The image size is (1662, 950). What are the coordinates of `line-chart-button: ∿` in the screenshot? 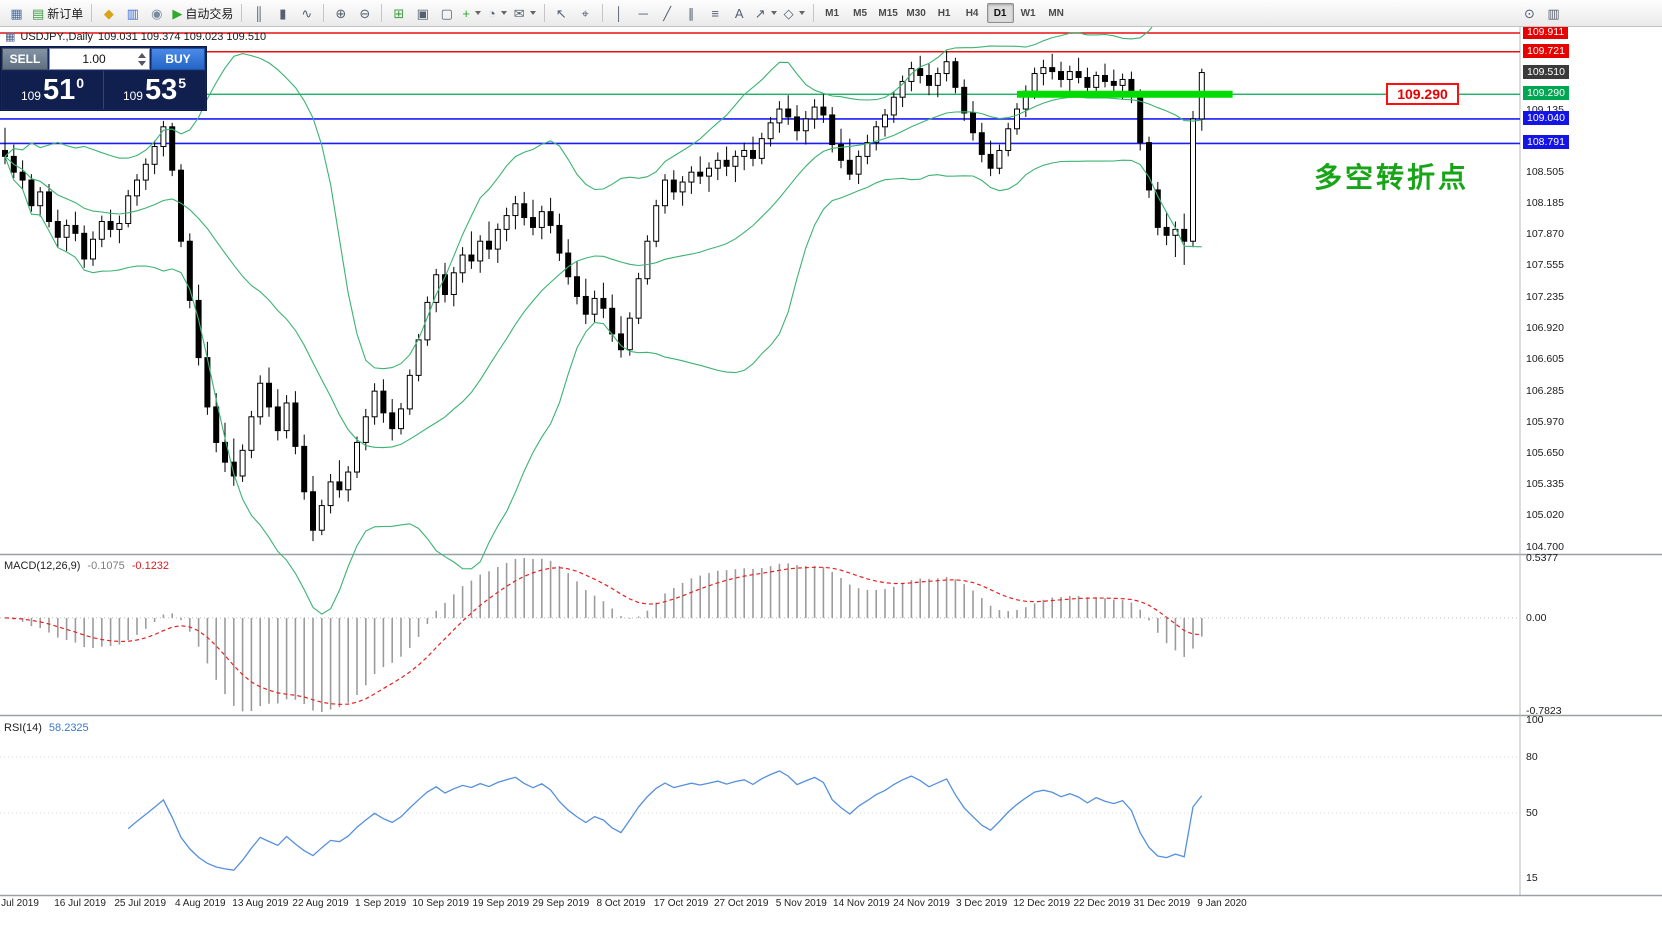 It's located at (306, 13).